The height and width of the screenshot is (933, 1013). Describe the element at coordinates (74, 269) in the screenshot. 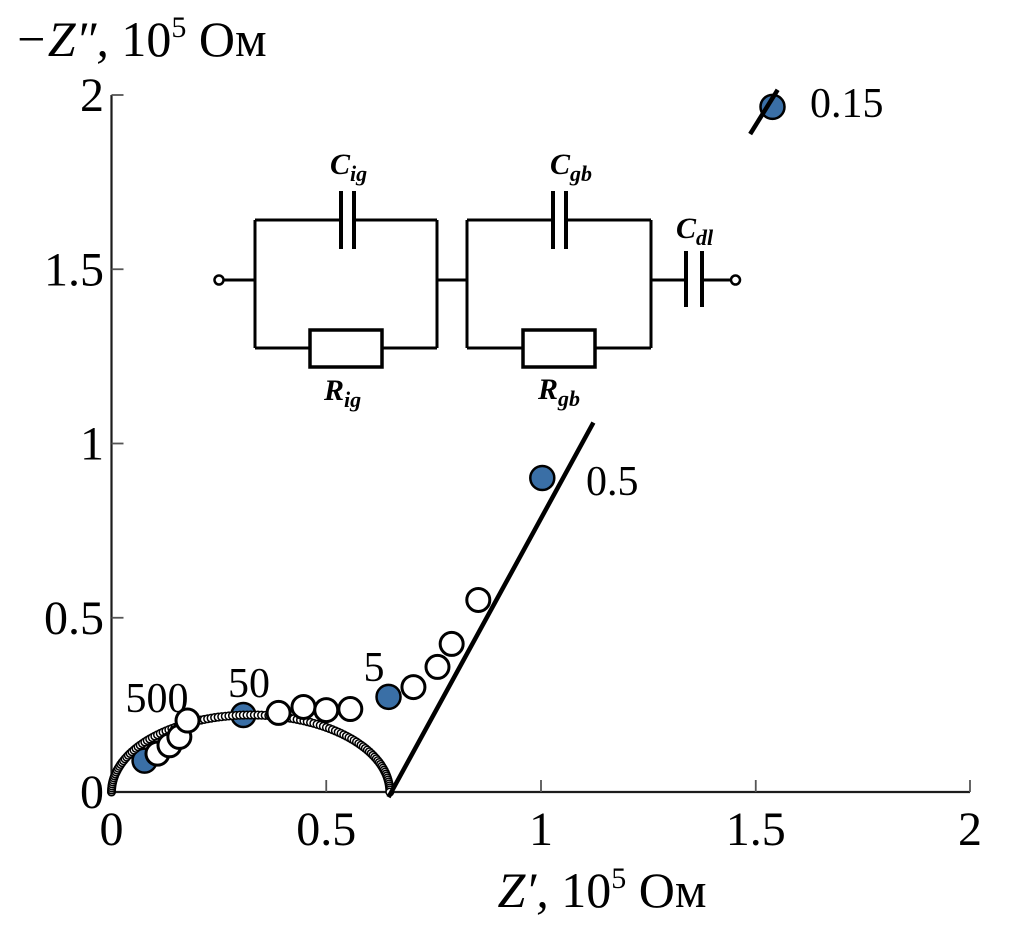

I see `y-tick-label: 1.5` at that location.